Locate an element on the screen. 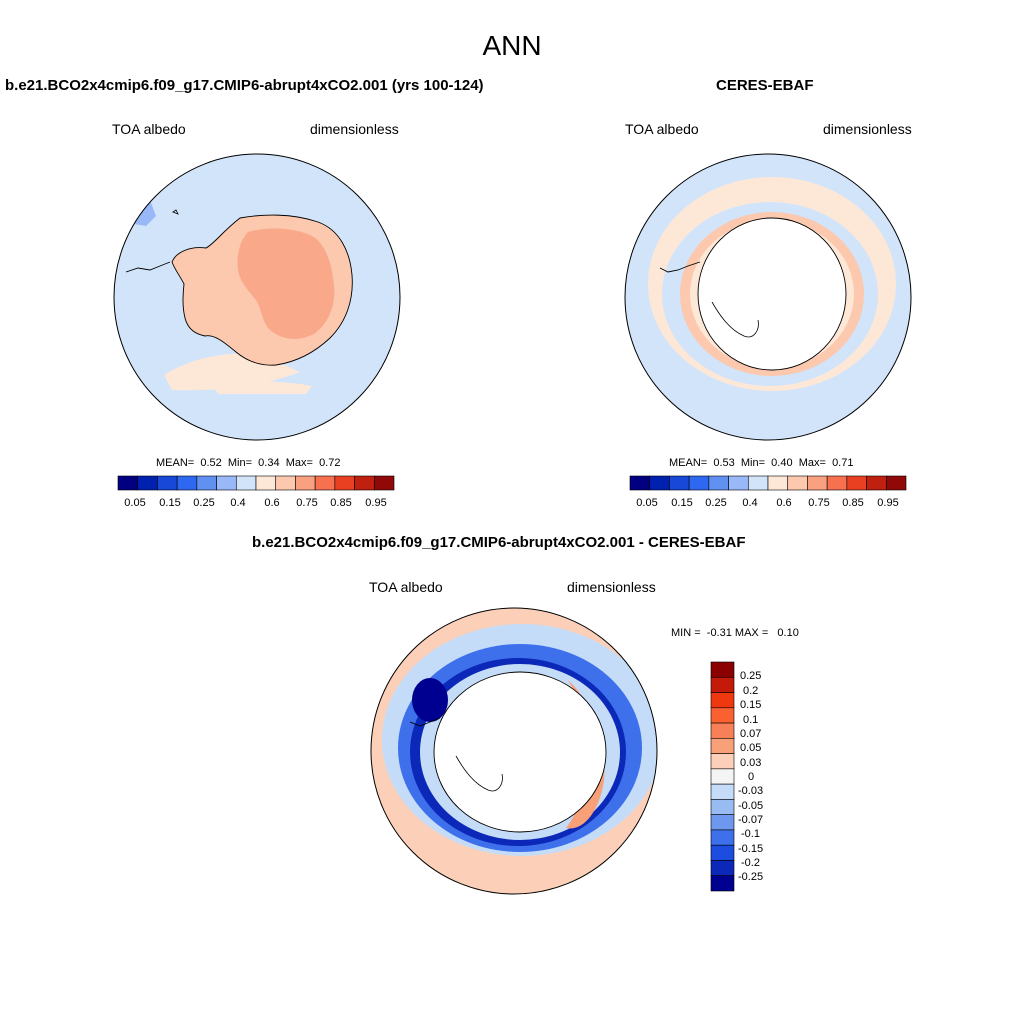 Image resolution: width=1024 pixels, height=1024 pixels. map-diff is located at coordinates (514, 751).